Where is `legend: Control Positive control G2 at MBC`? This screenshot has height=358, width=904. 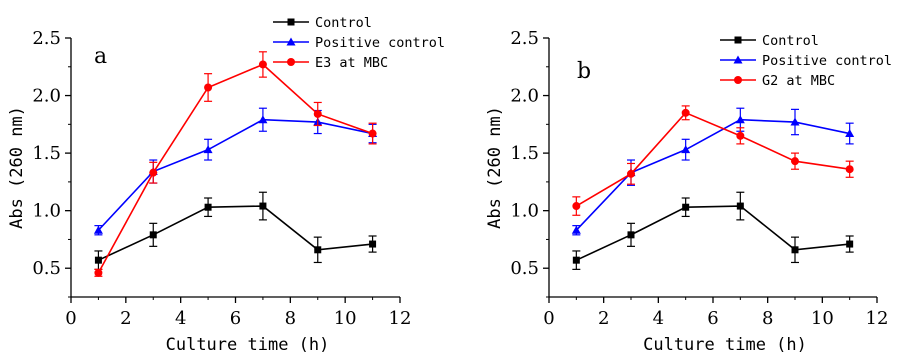 legend: Control Positive control G2 at MBC is located at coordinates (806, 61).